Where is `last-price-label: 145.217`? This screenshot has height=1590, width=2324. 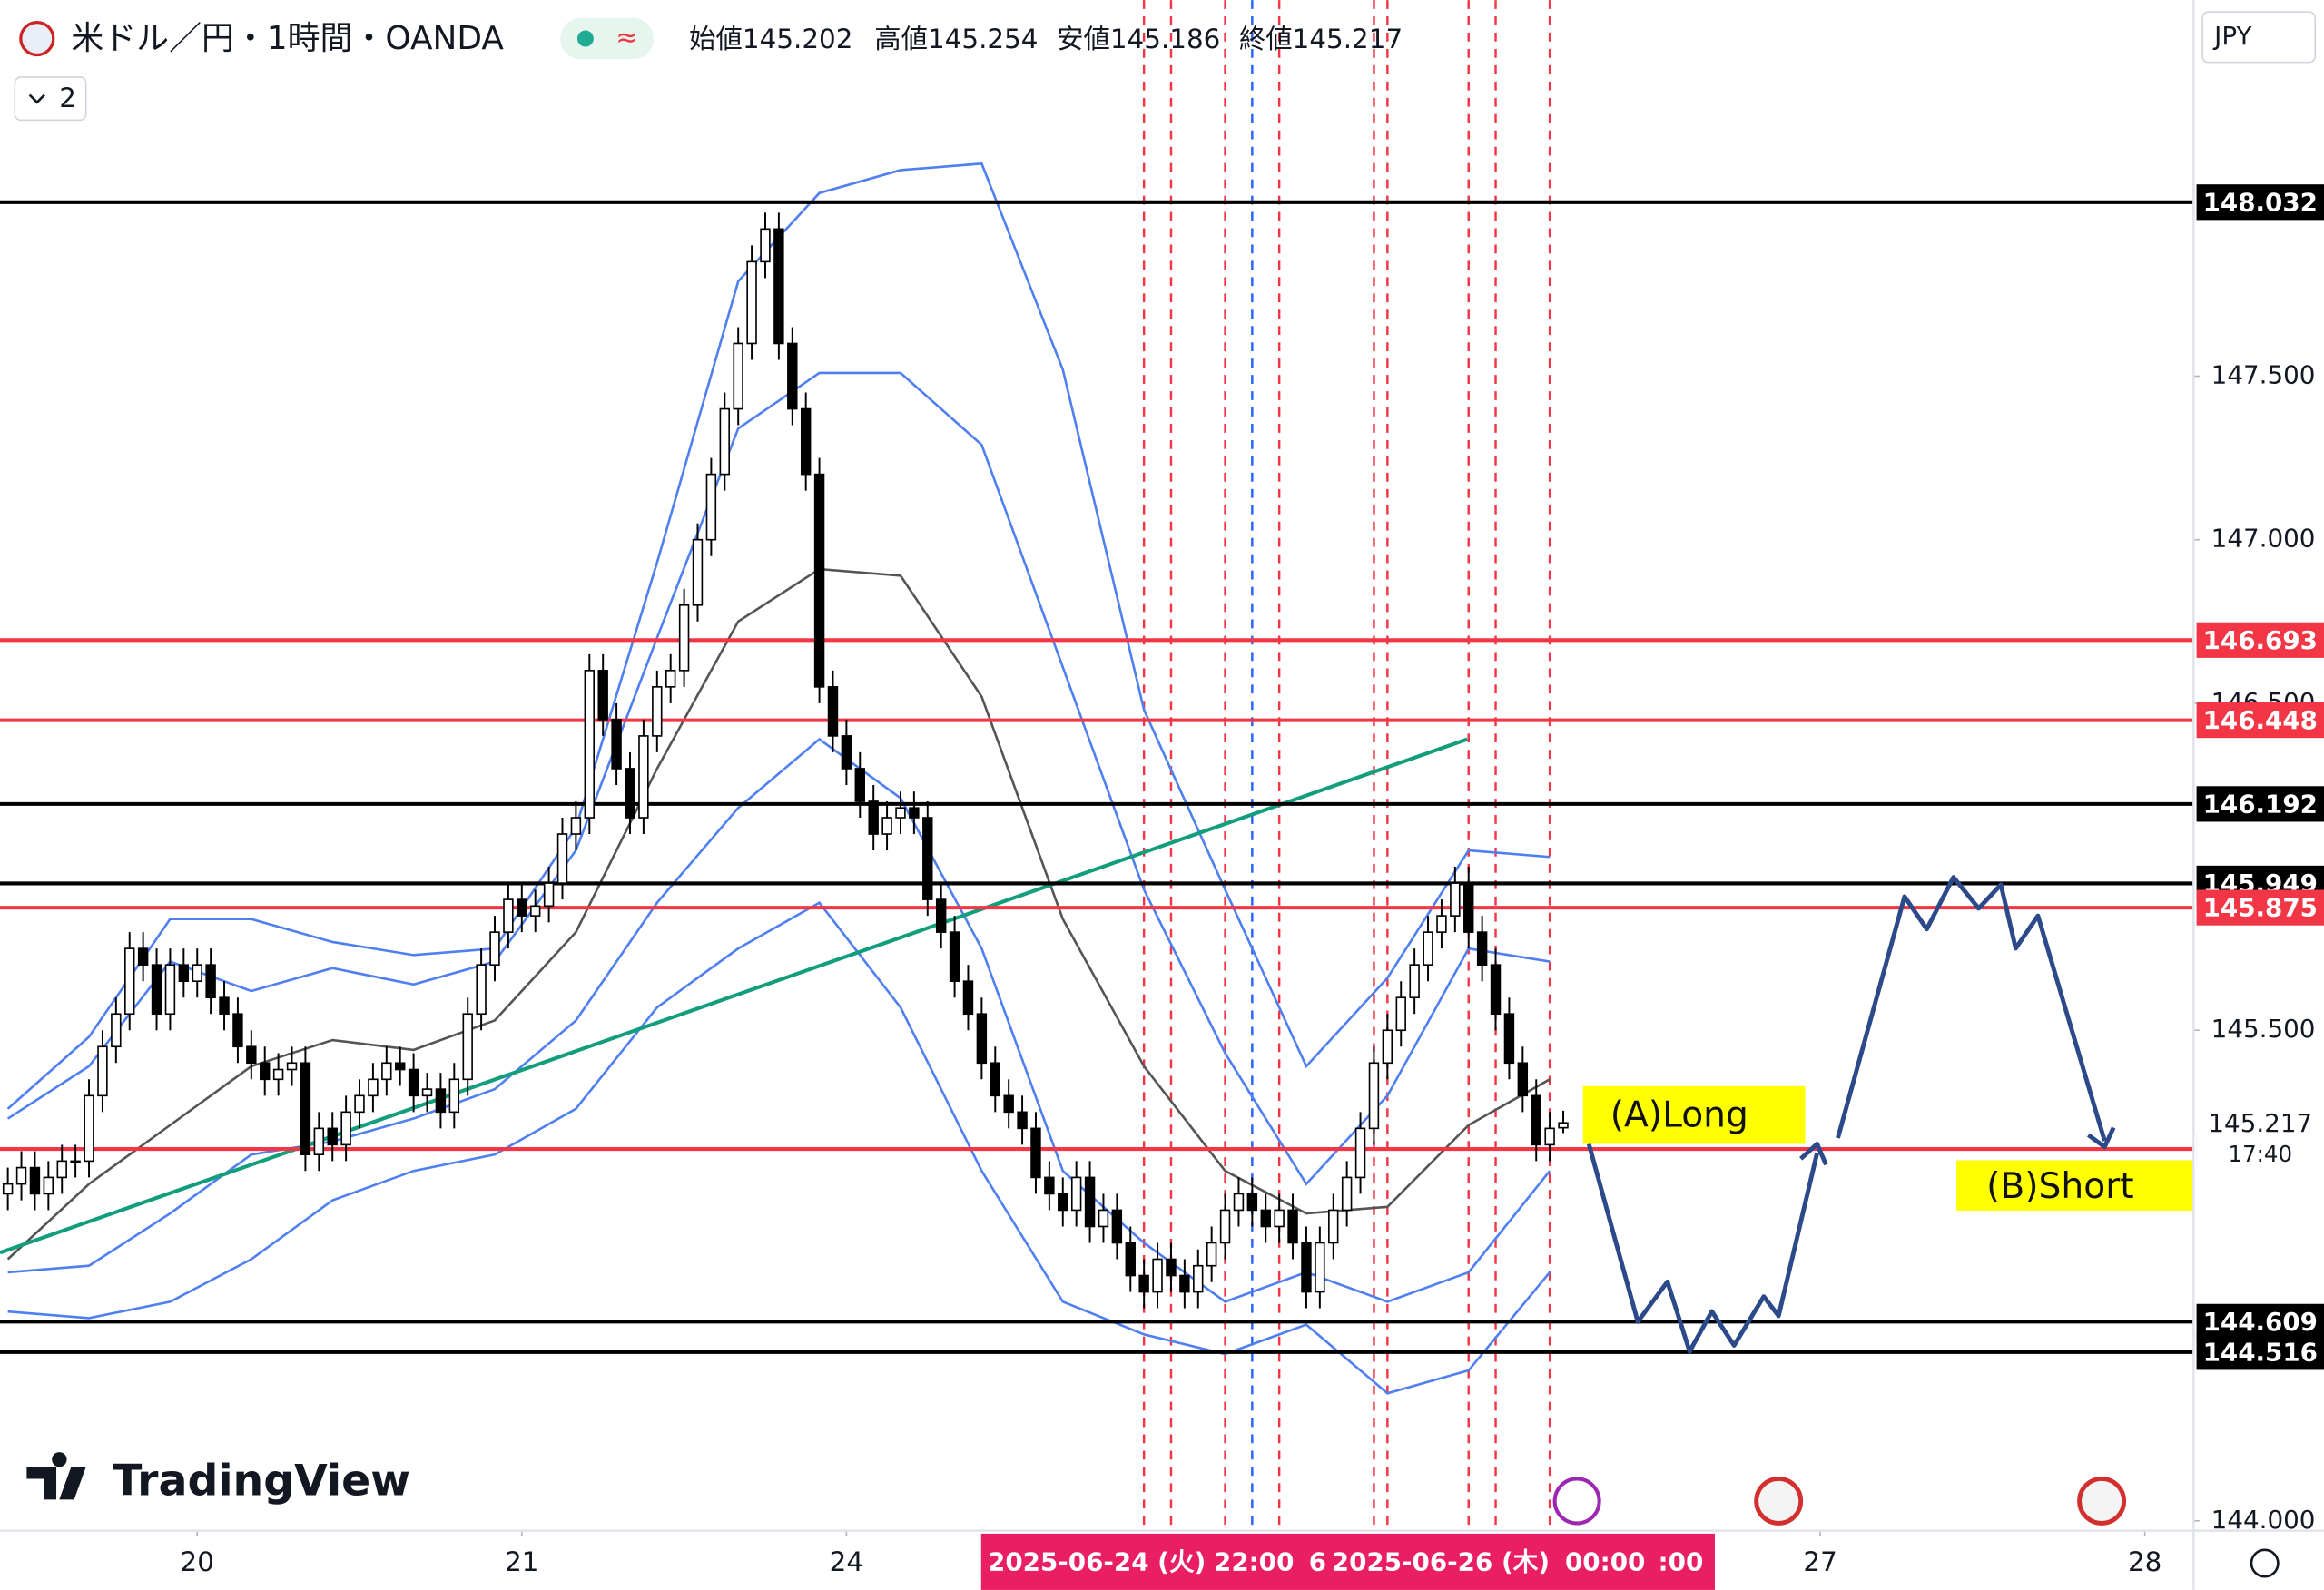
last-price-label: 145.217 is located at coordinates (2260, 1123).